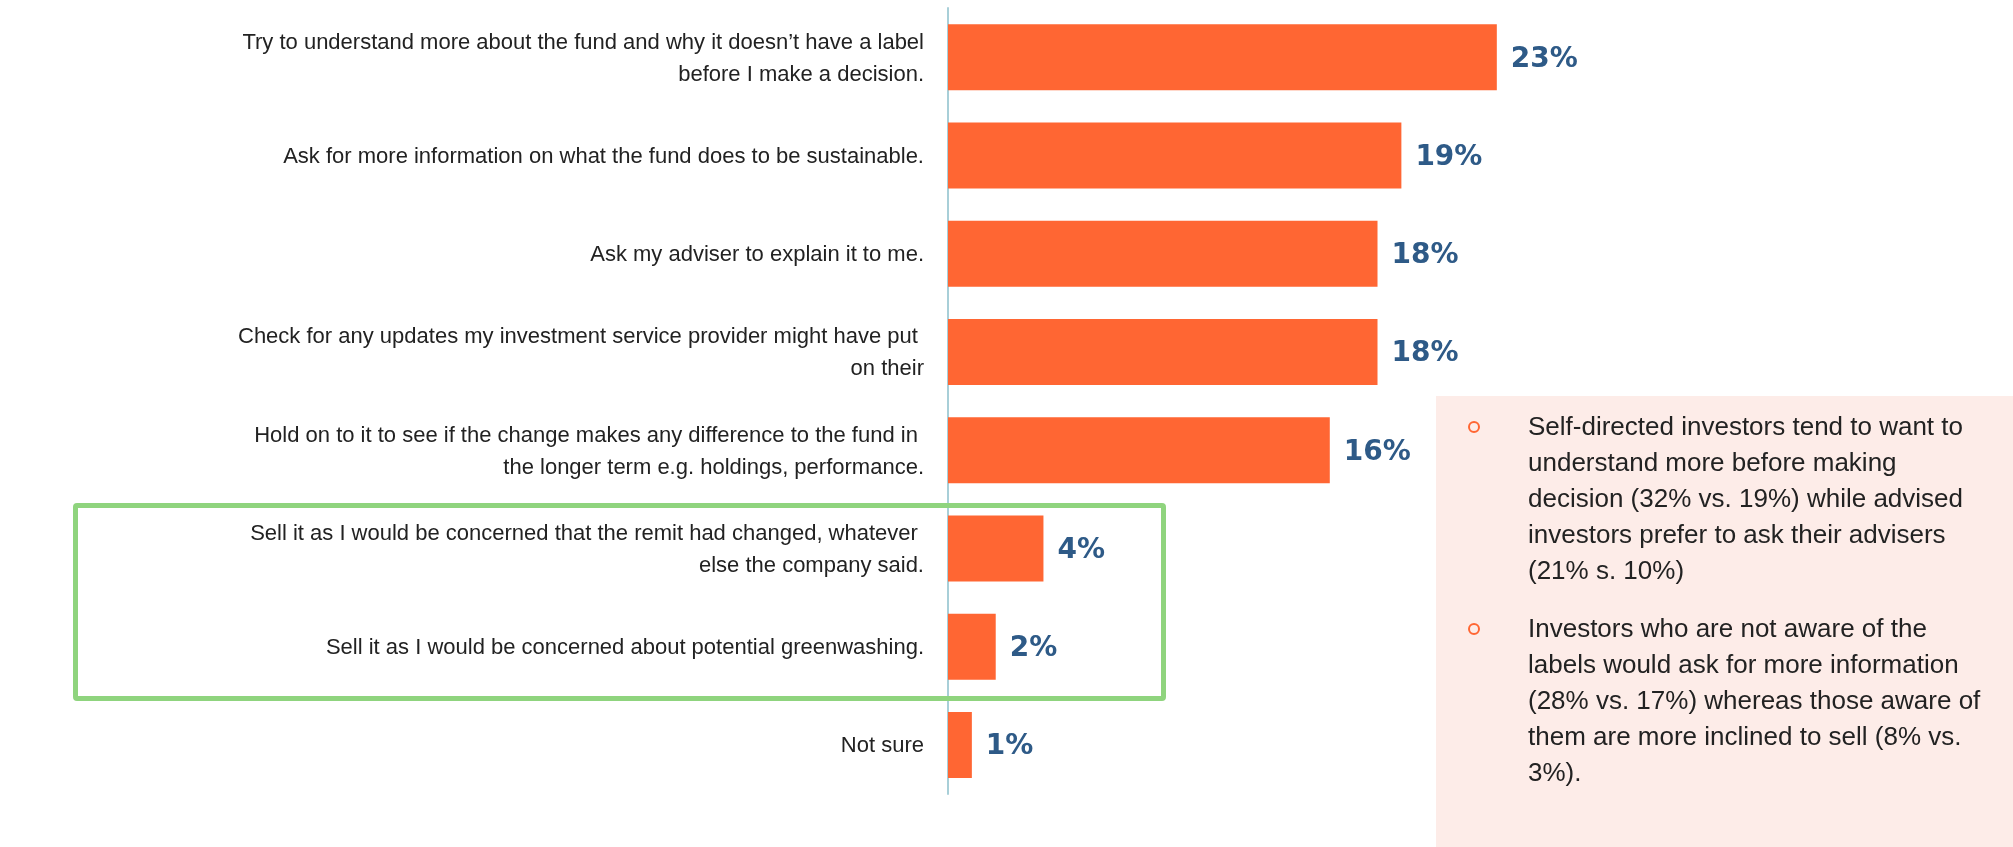  I want to click on y-tick-label: Sell it as I would be concerned that the remit had changed, whatever else the company said., so click(587, 548).